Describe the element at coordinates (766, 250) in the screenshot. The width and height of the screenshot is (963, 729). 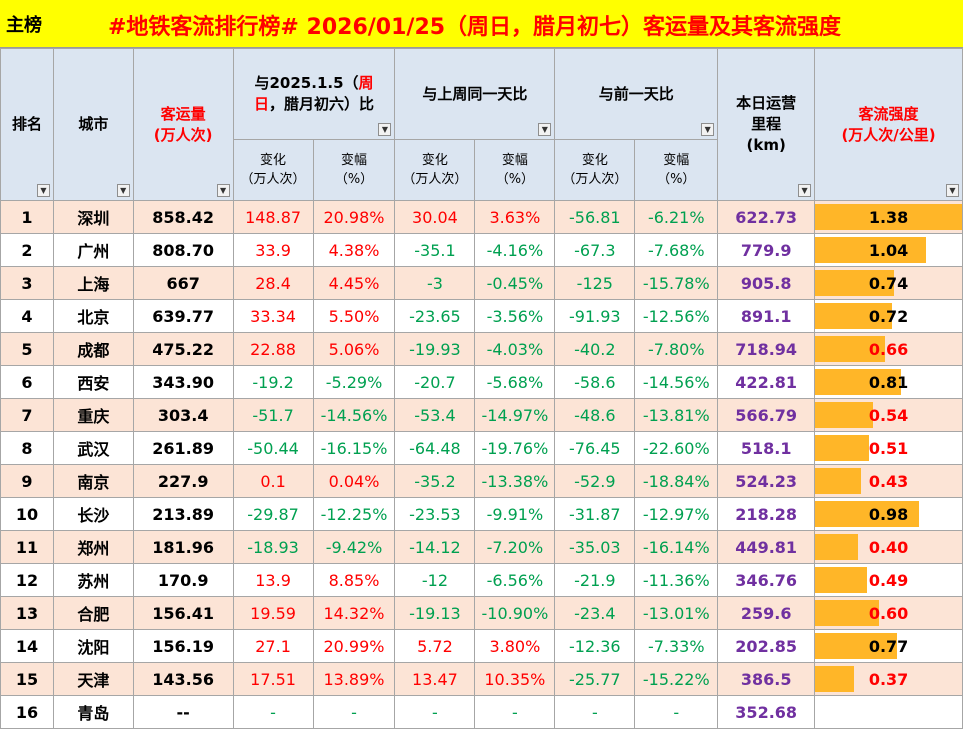
I see `cell-km: 779.9` at that location.